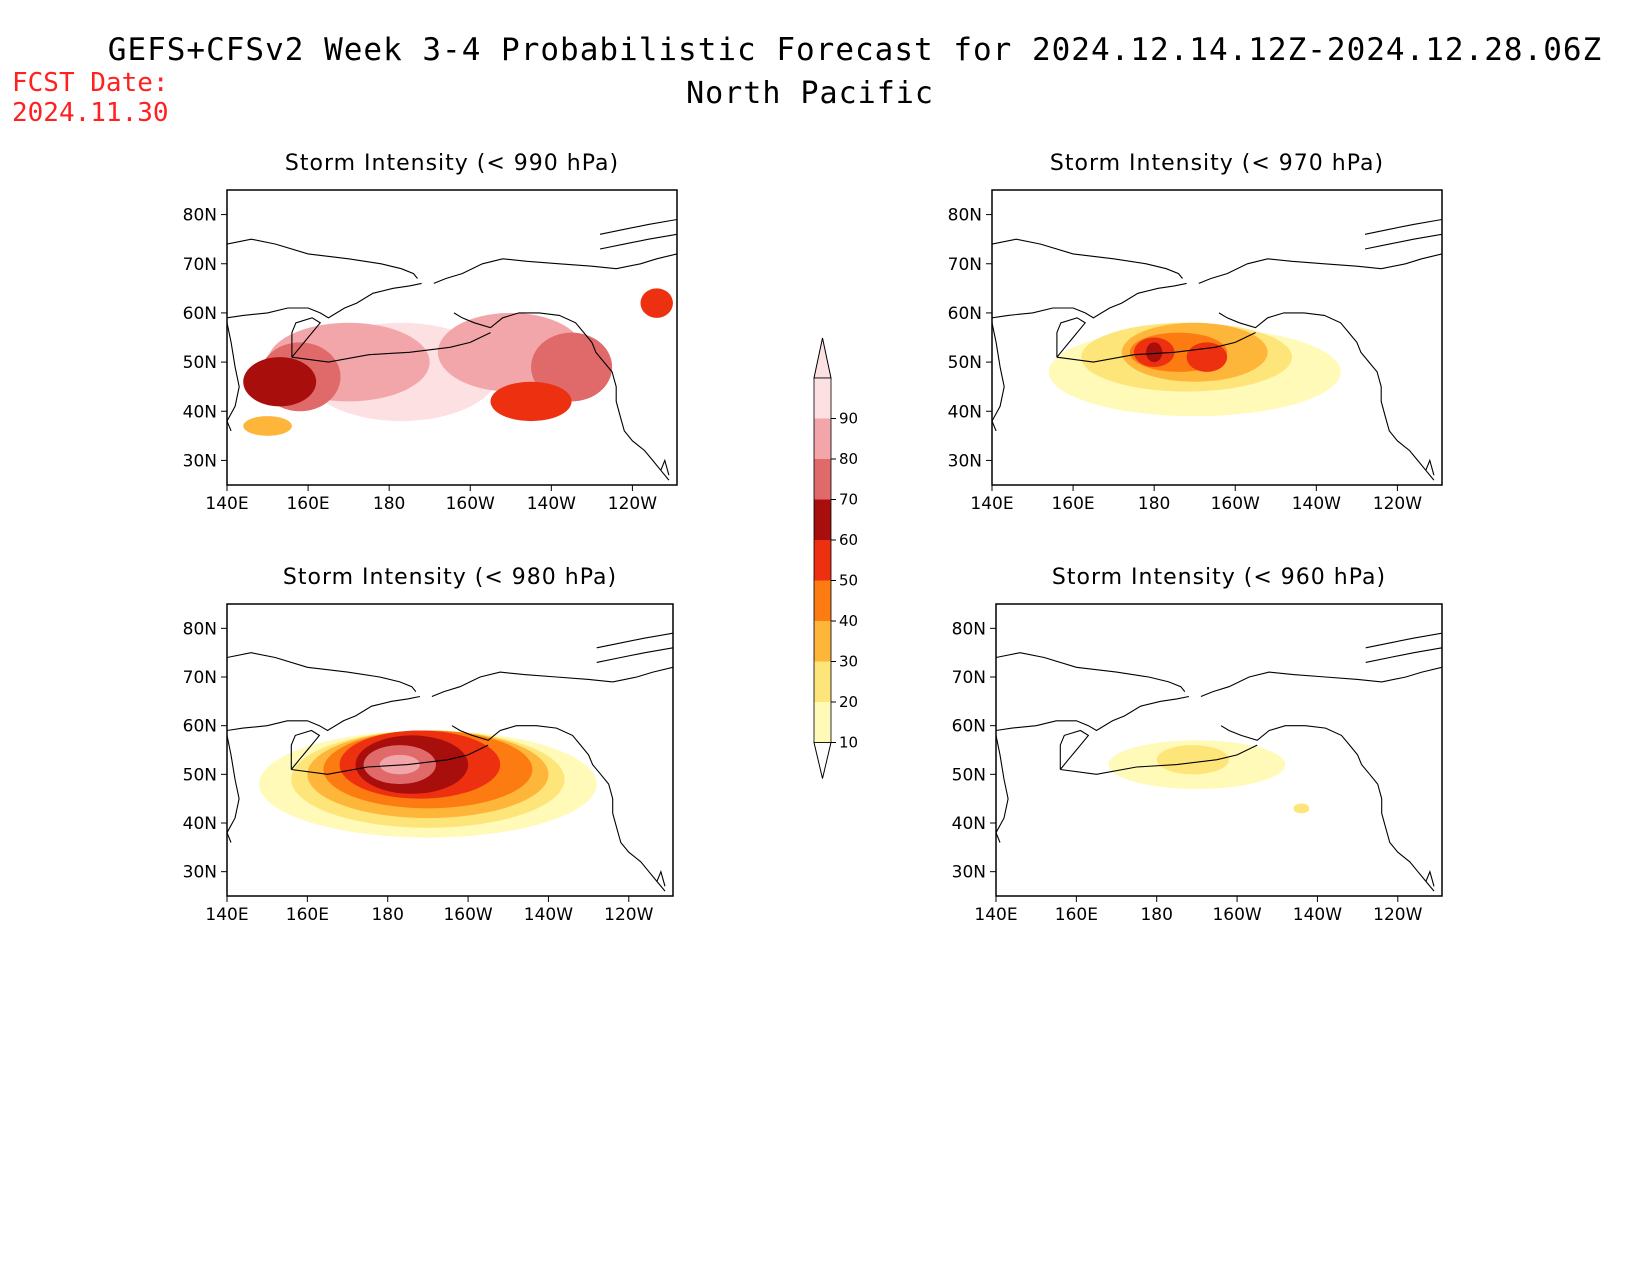 This screenshot has height=1275, width=1650. Describe the element at coordinates (848, 540) in the screenshot. I see `colorbar-label: 60` at that location.